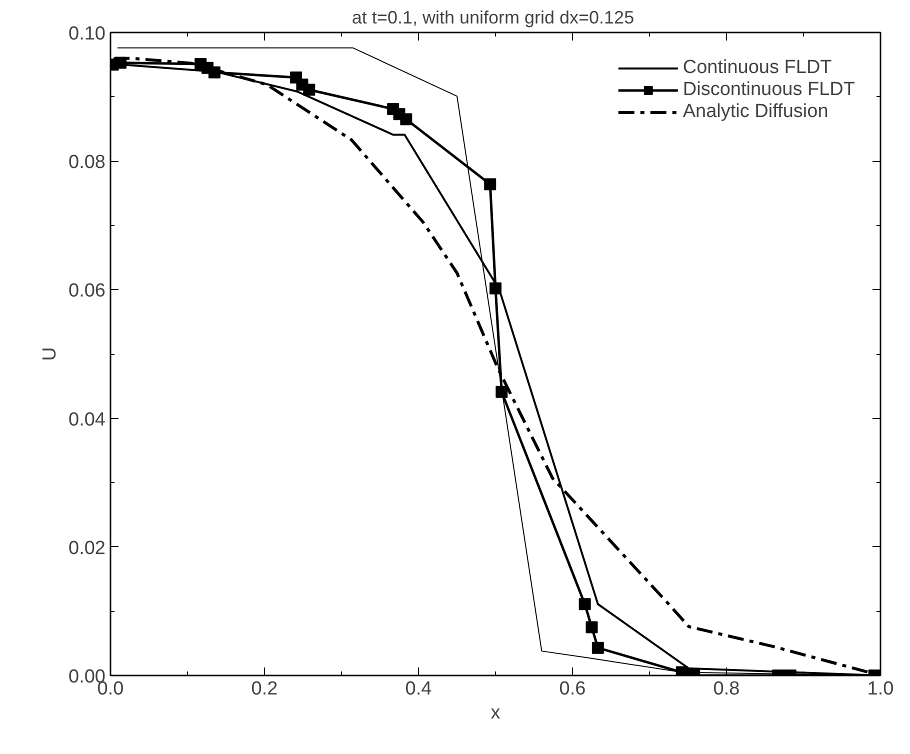  What do you see at coordinates (493, 18) in the screenshot?
I see `chart-title: at t=0.1, with uniform grid dx=0.125` at bounding box center [493, 18].